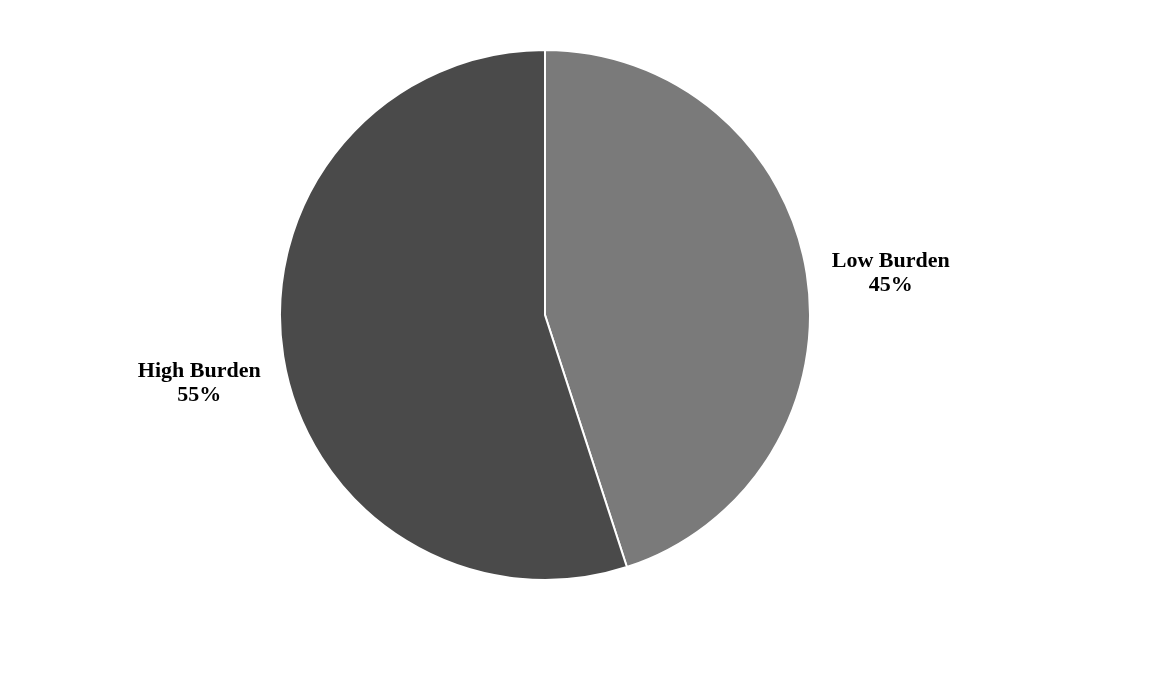 The width and height of the screenshot is (1160, 676). Describe the element at coordinates (199, 393) in the screenshot. I see `data-label: 55%` at that location.